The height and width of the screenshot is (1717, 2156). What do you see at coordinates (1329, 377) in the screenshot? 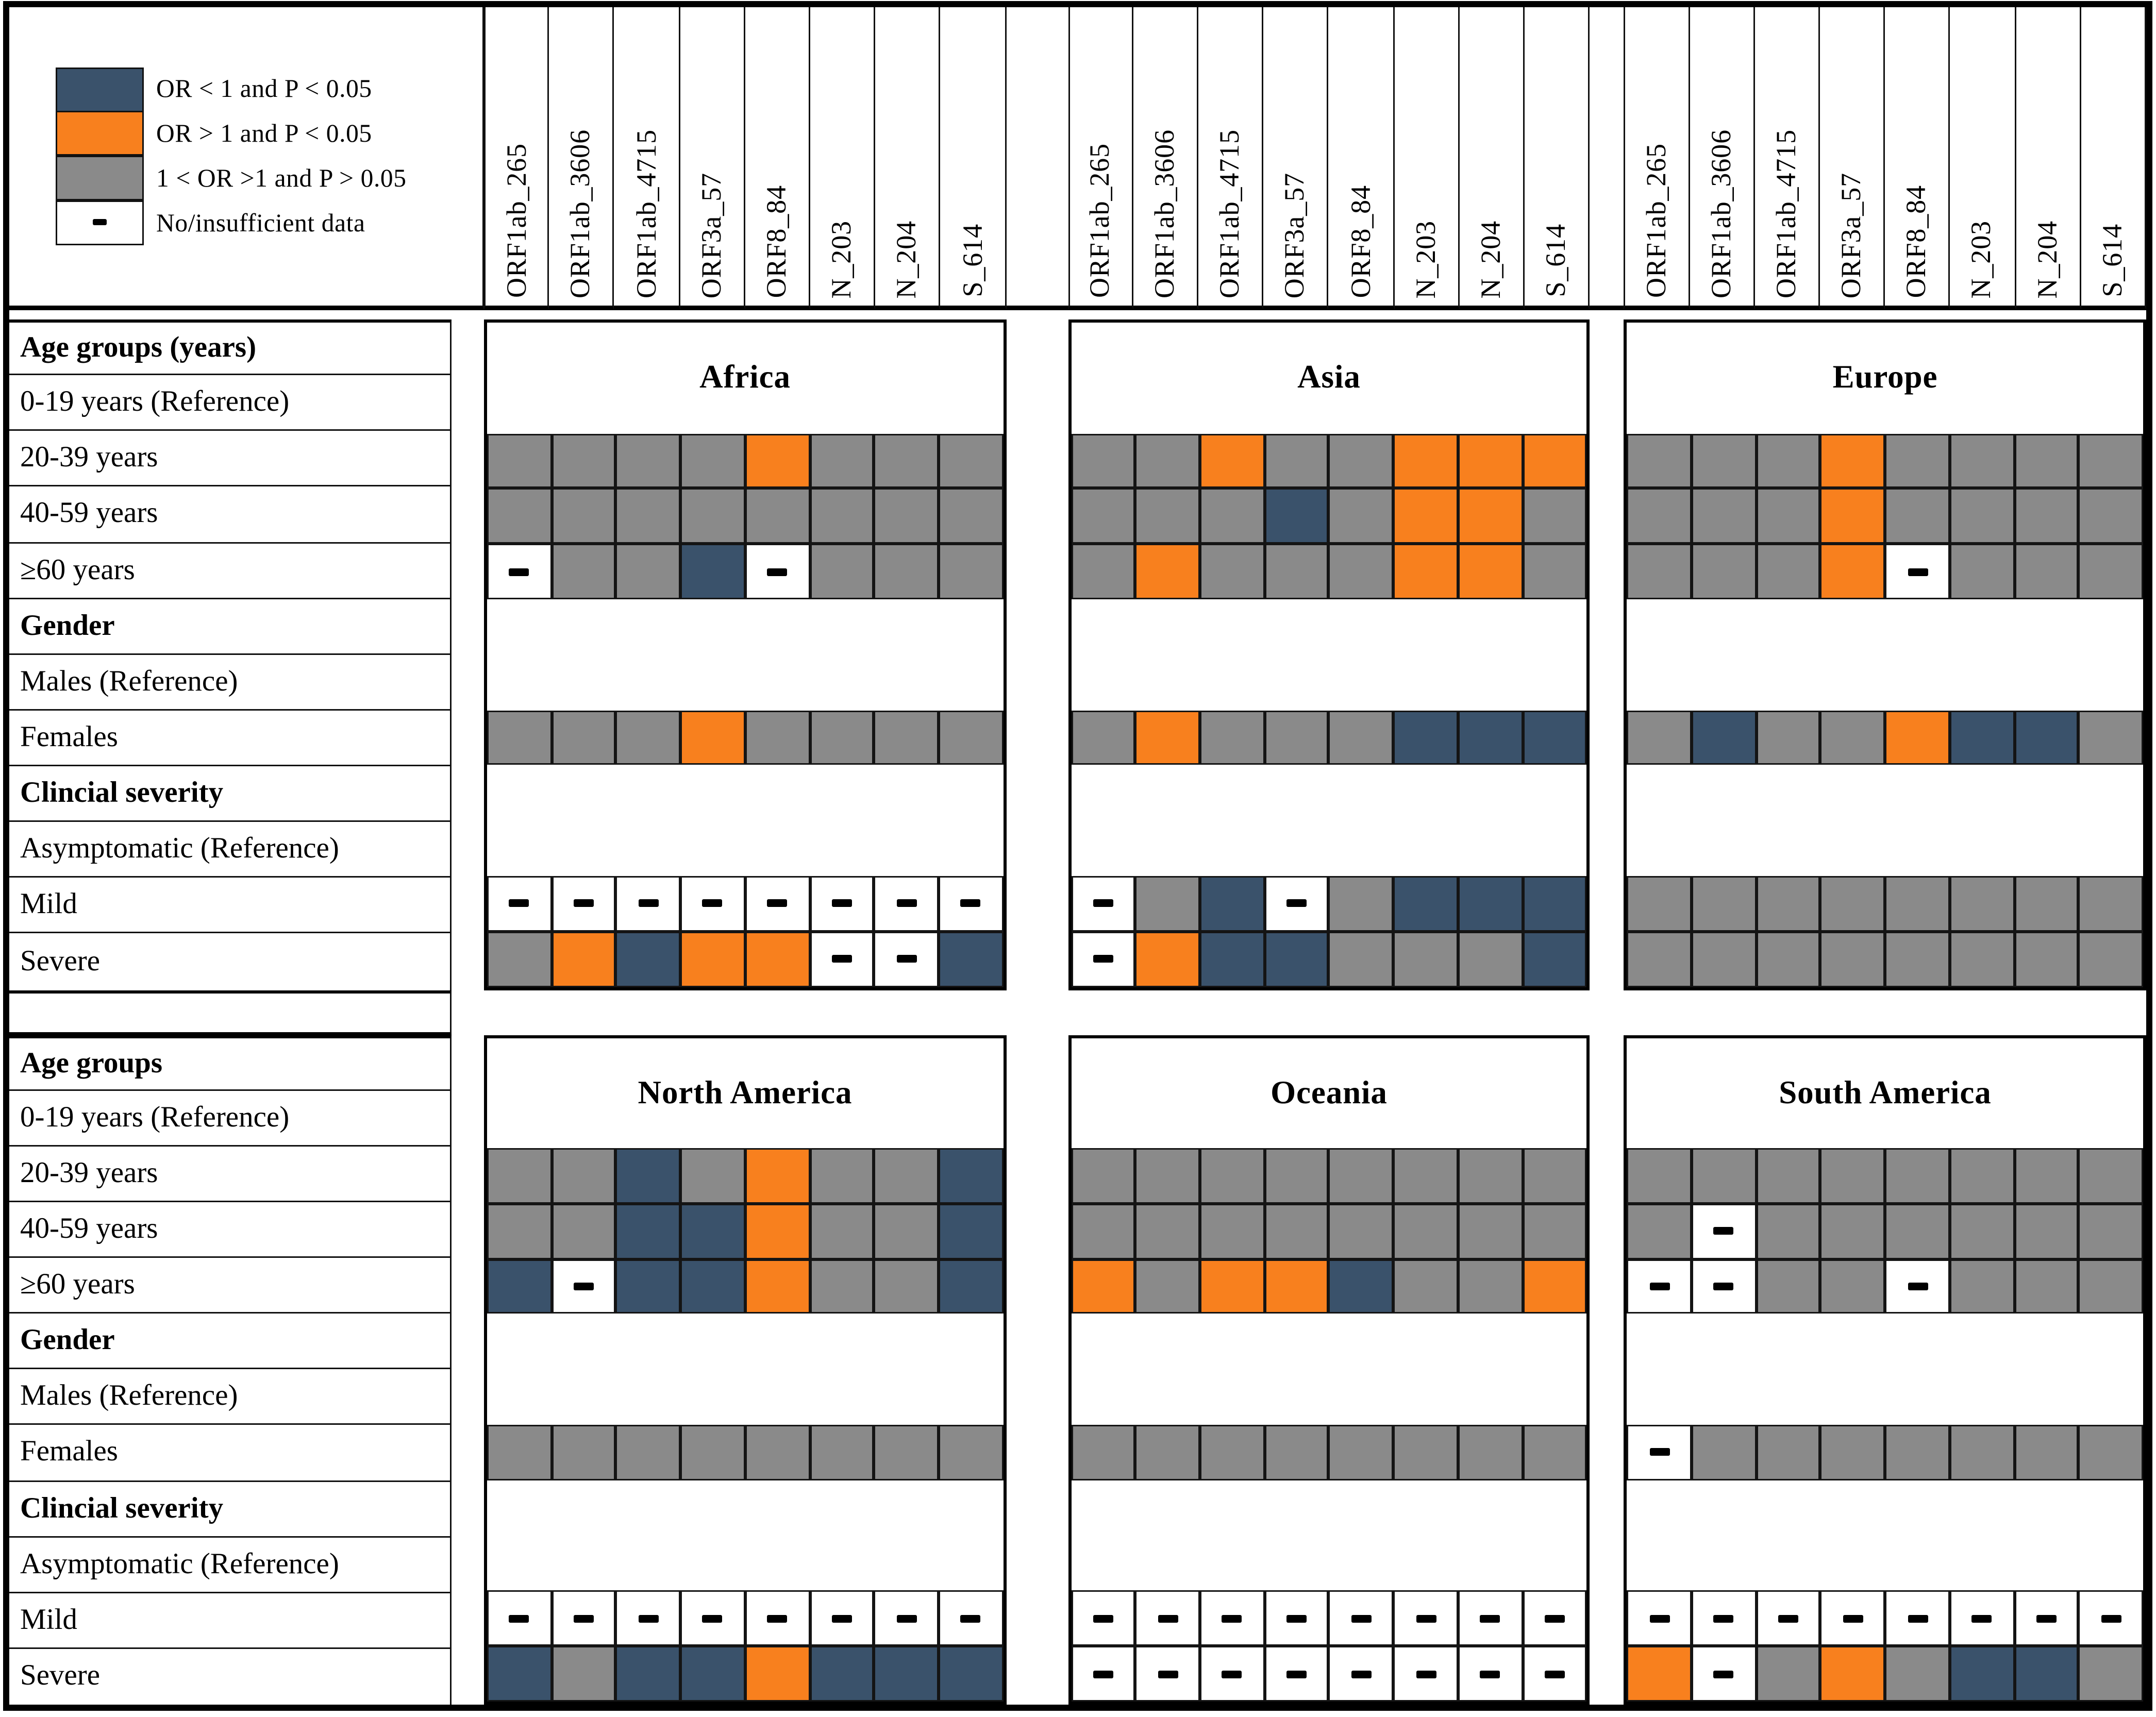
I see `panel-title: Asia` at bounding box center [1329, 377].